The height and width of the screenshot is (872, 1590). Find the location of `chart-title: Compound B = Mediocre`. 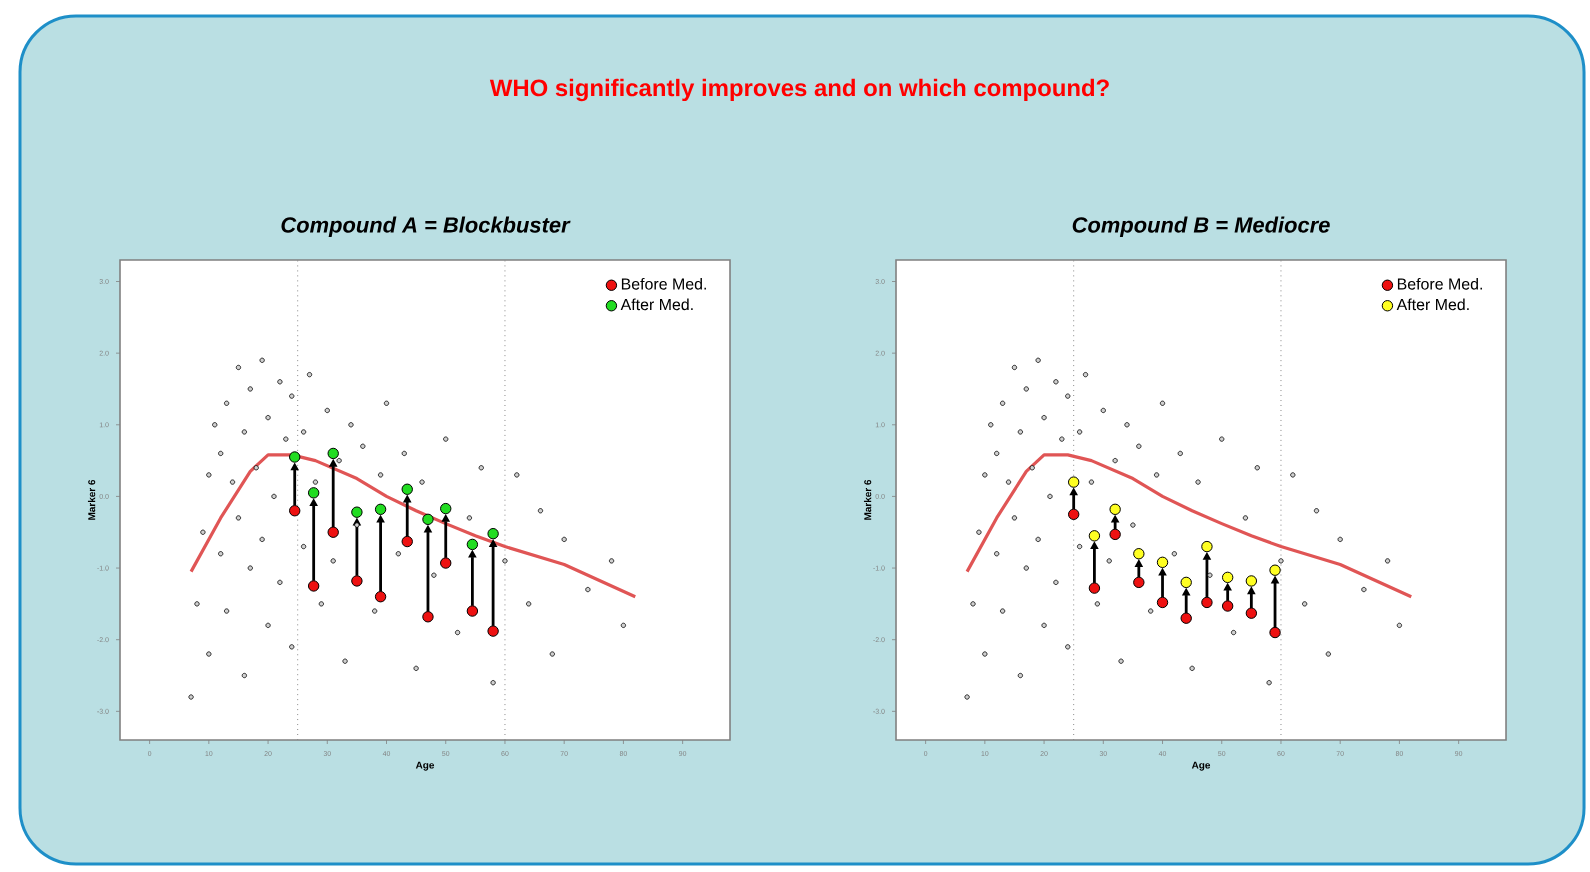

chart-title: Compound B = Mediocre is located at coordinates (1201, 226).